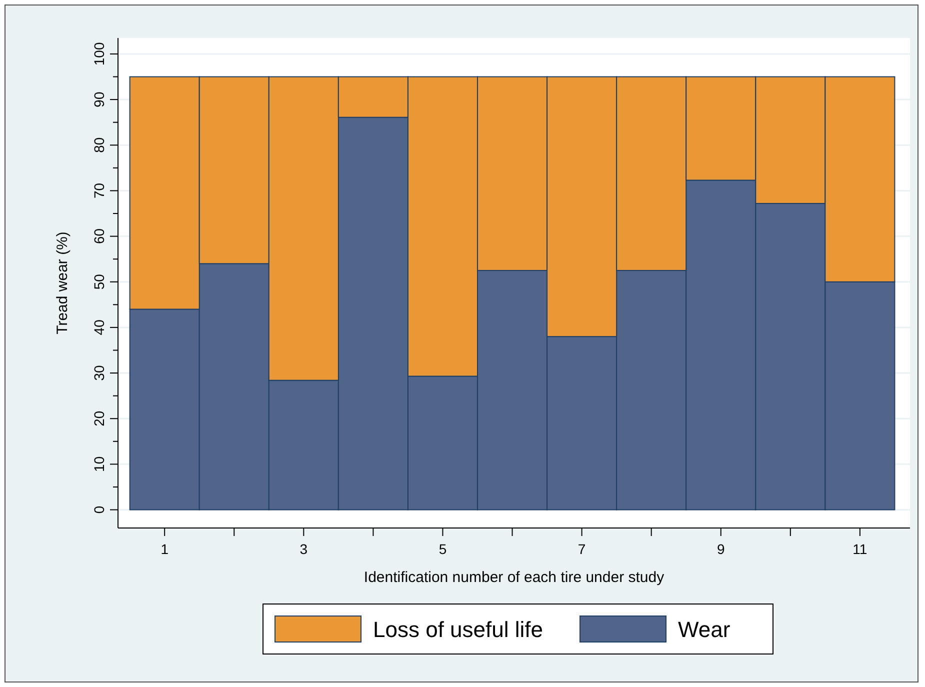 This screenshot has width=925, height=687. I want to click on y-tick-label: 100, so click(99, 54).